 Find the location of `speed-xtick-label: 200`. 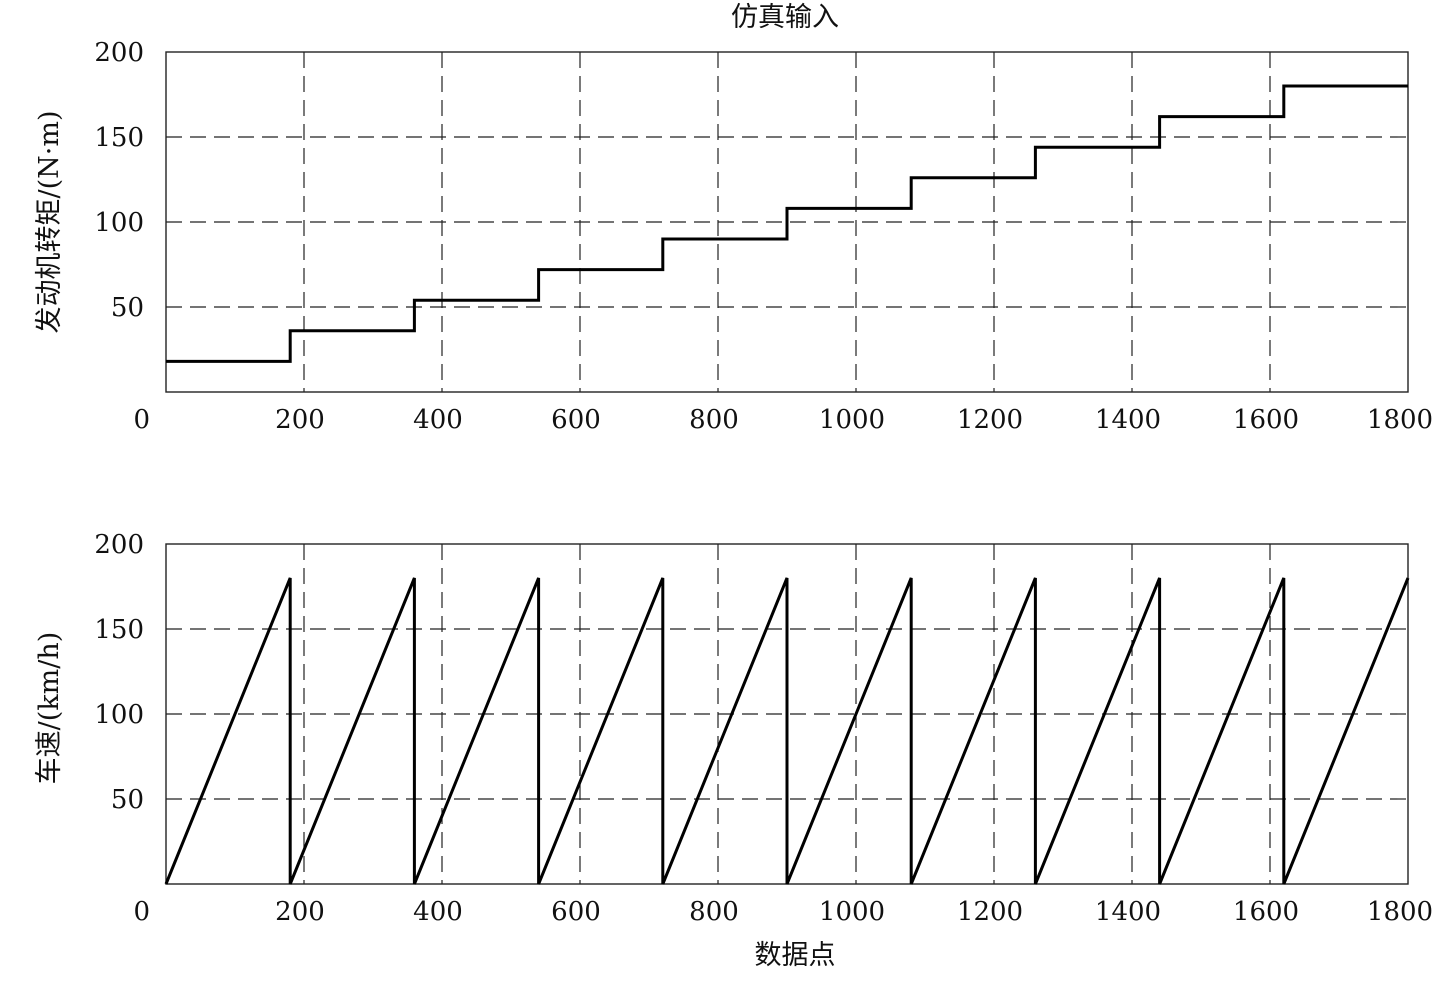

speed-xtick-label: 200 is located at coordinates (300, 912).